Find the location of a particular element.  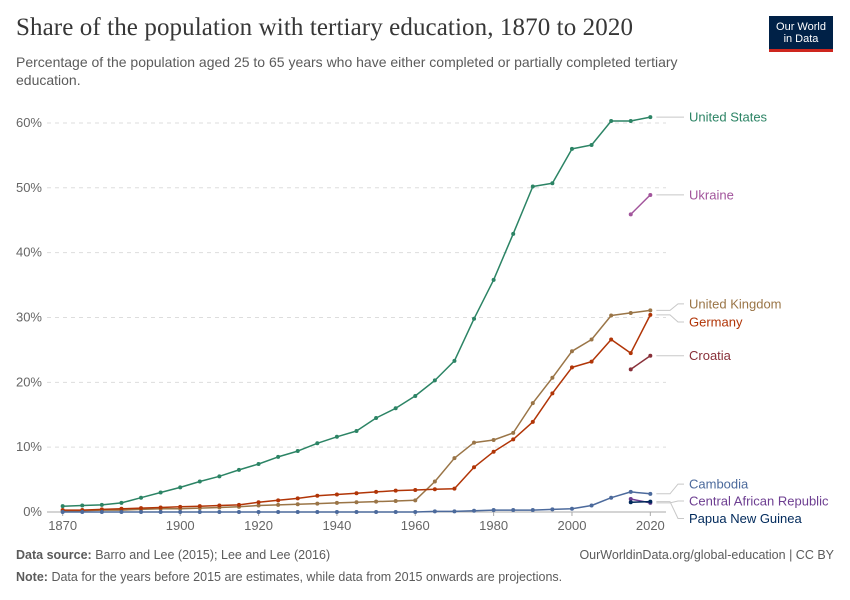

label-cambodia: Cambodia is located at coordinates (702, 486).